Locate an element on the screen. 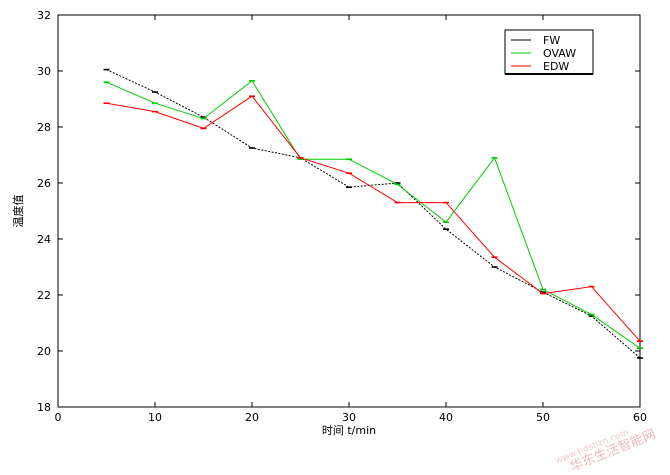 The image size is (670, 475). legend-label-fw: FW is located at coordinates (551, 40).